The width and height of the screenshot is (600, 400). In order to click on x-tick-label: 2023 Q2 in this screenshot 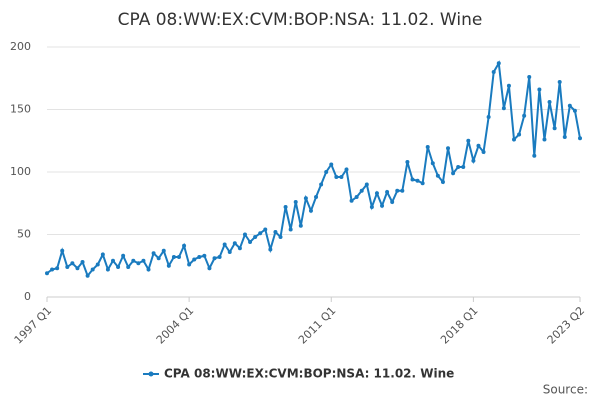, I will do `click(566, 325)`.